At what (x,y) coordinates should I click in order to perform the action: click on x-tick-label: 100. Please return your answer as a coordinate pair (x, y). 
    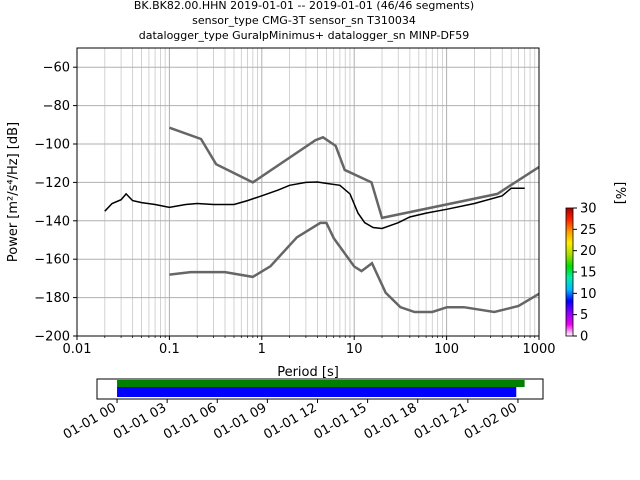
    Looking at the image, I should click on (446, 349).